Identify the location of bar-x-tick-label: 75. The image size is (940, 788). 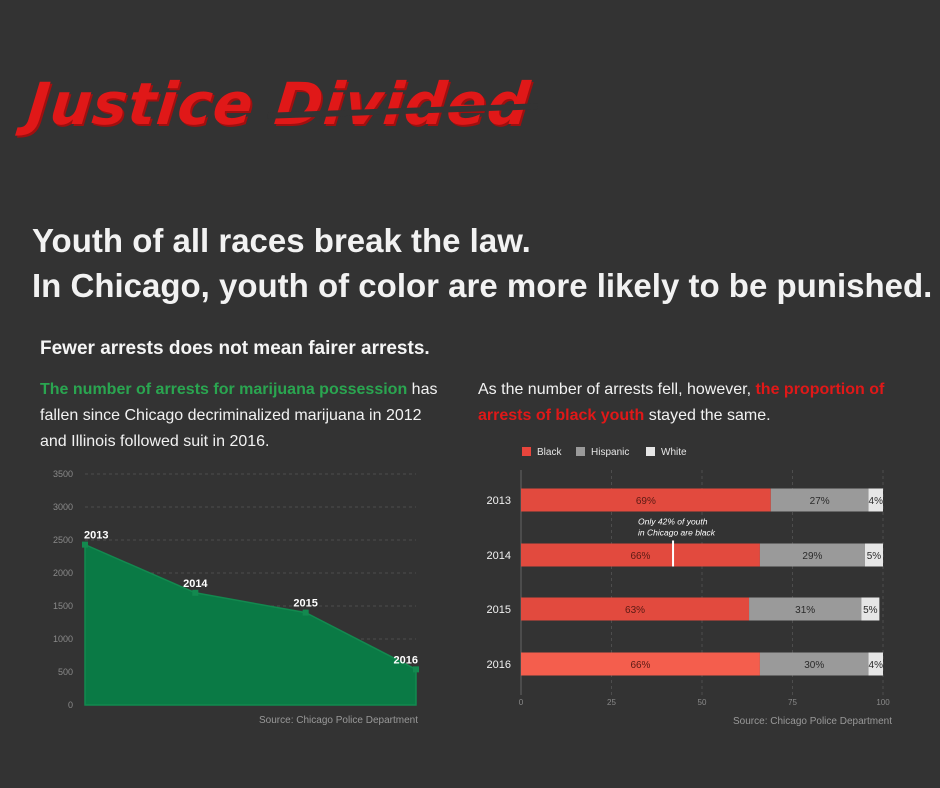
(792, 702).